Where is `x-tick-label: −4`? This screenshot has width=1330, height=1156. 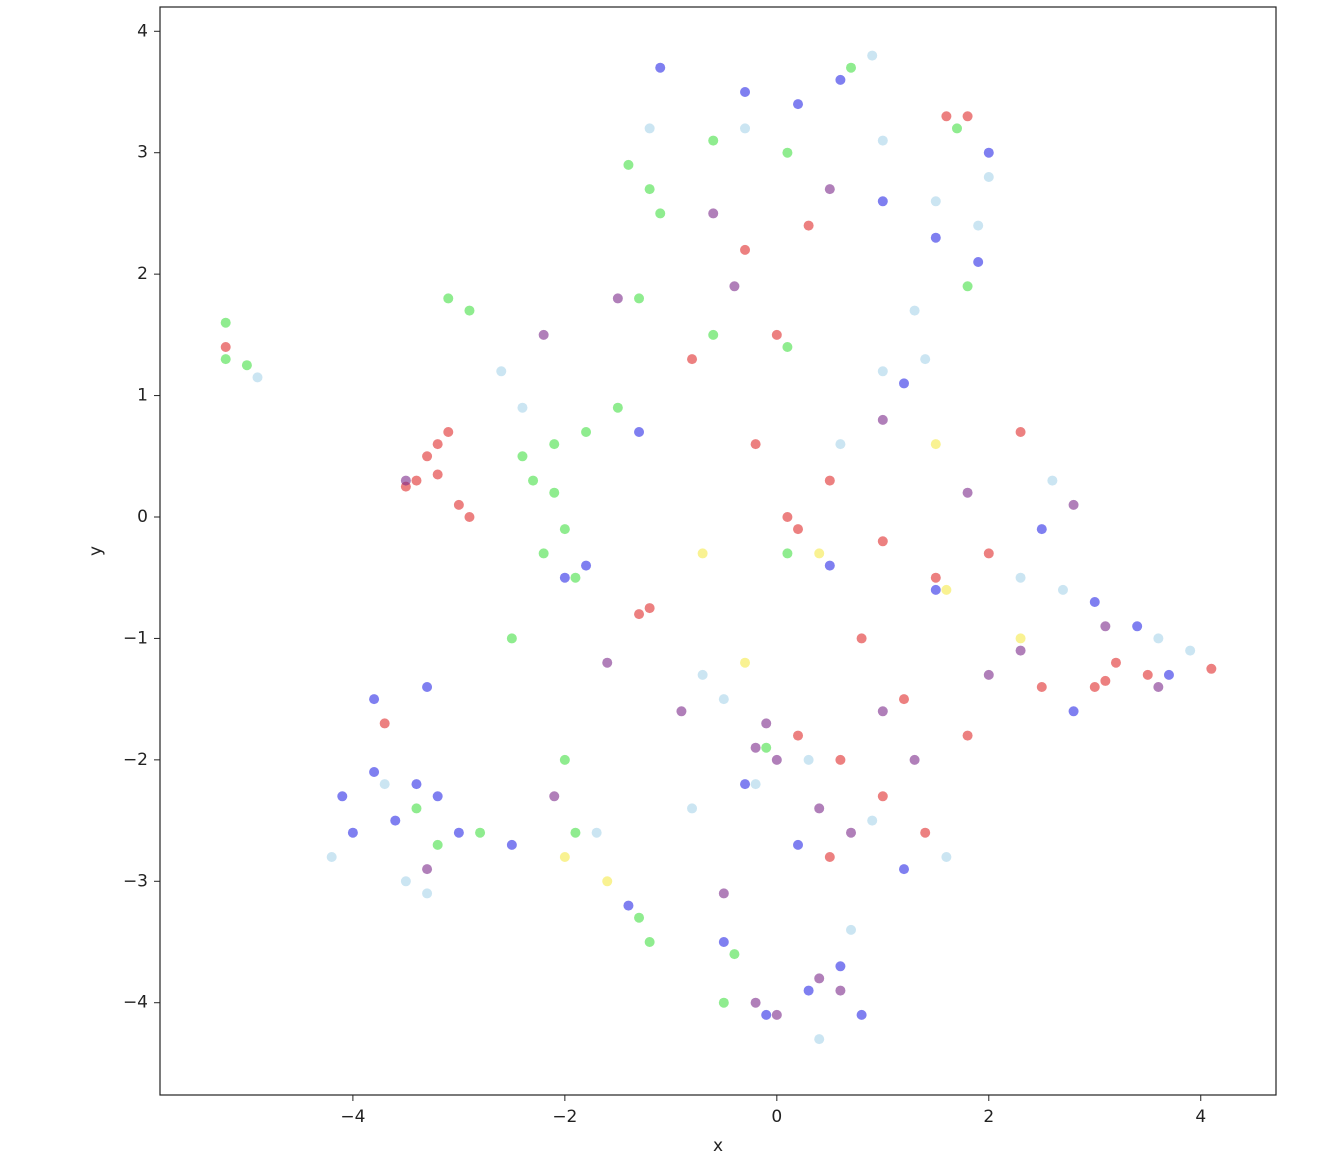
x-tick-label: −4 is located at coordinates (352, 1117).